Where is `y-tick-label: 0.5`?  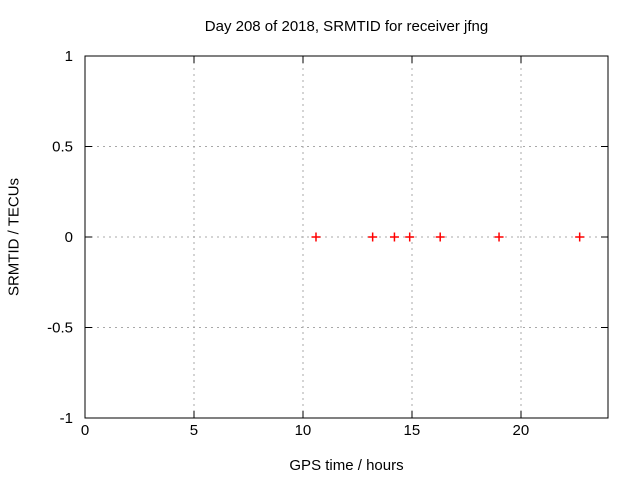
y-tick-label: 0.5 is located at coordinates (62, 147).